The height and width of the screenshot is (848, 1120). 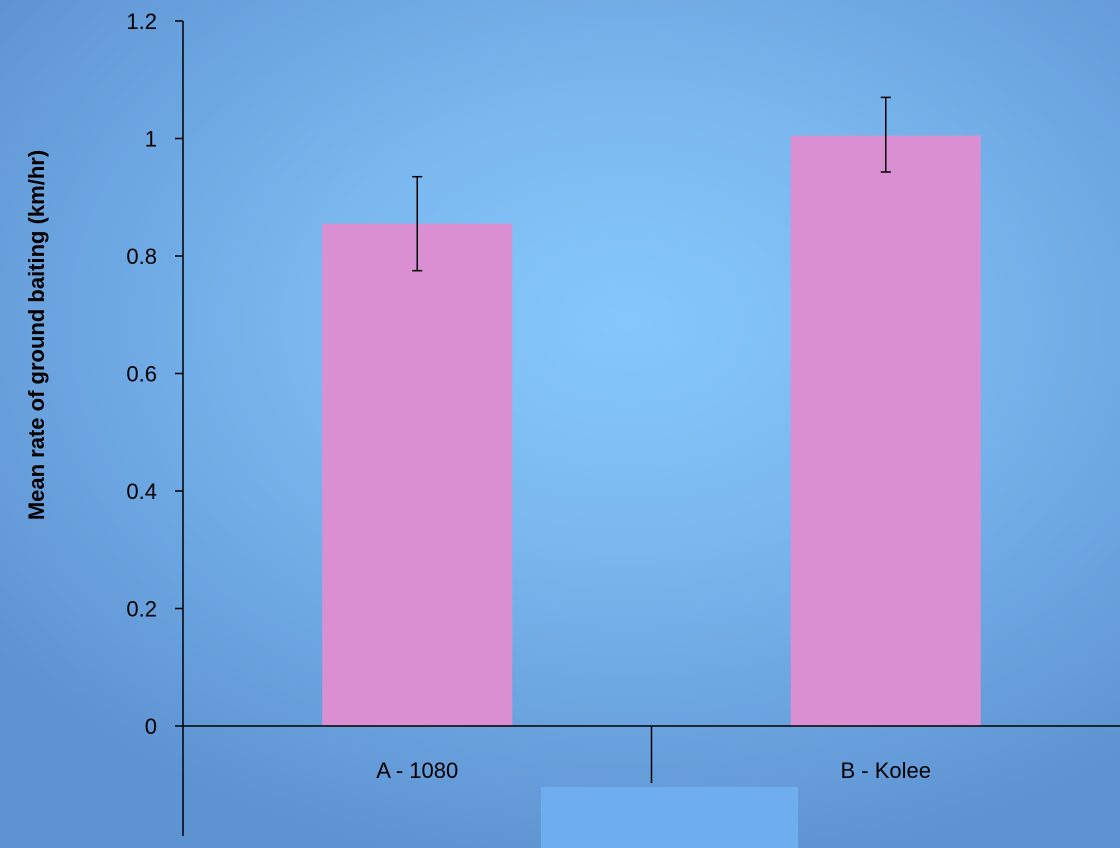 What do you see at coordinates (669, 817) in the screenshot?
I see `caption-box` at bounding box center [669, 817].